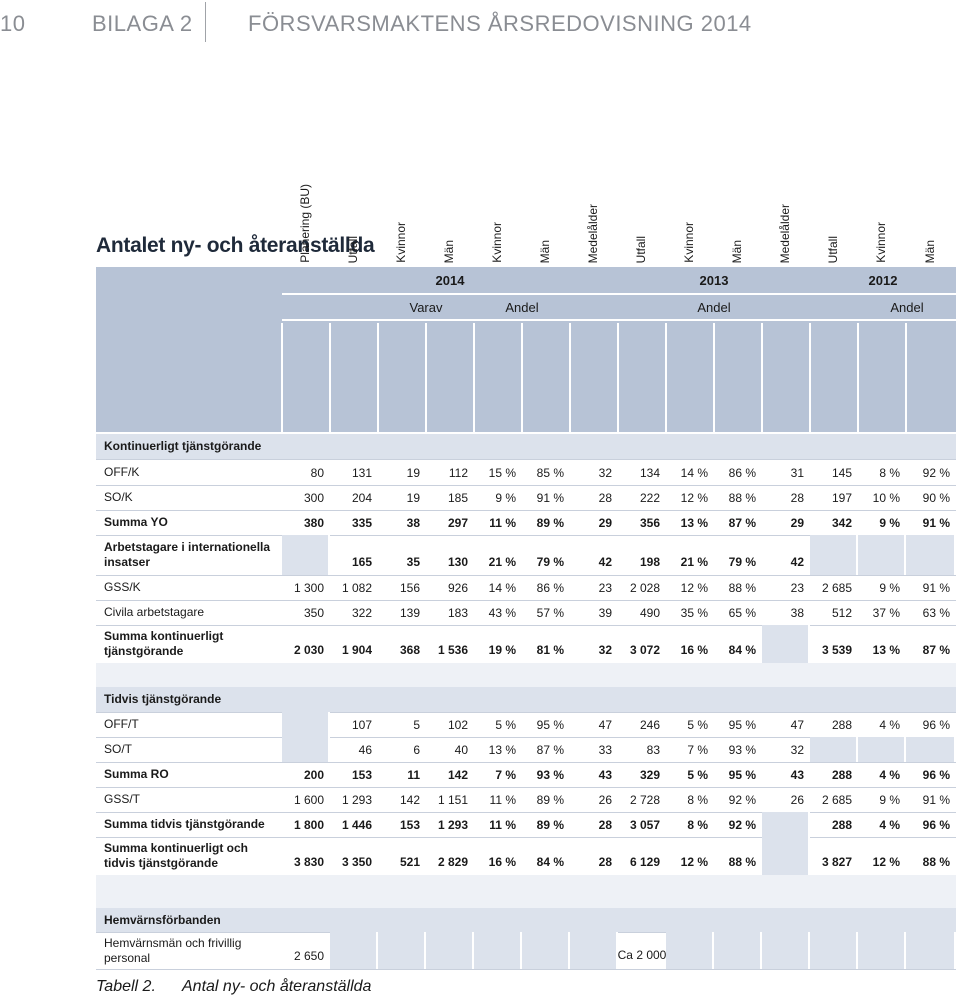  What do you see at coordinates (526, 892) in the screenshot?
I see `spacer-row` at bounding box center [526, 892].